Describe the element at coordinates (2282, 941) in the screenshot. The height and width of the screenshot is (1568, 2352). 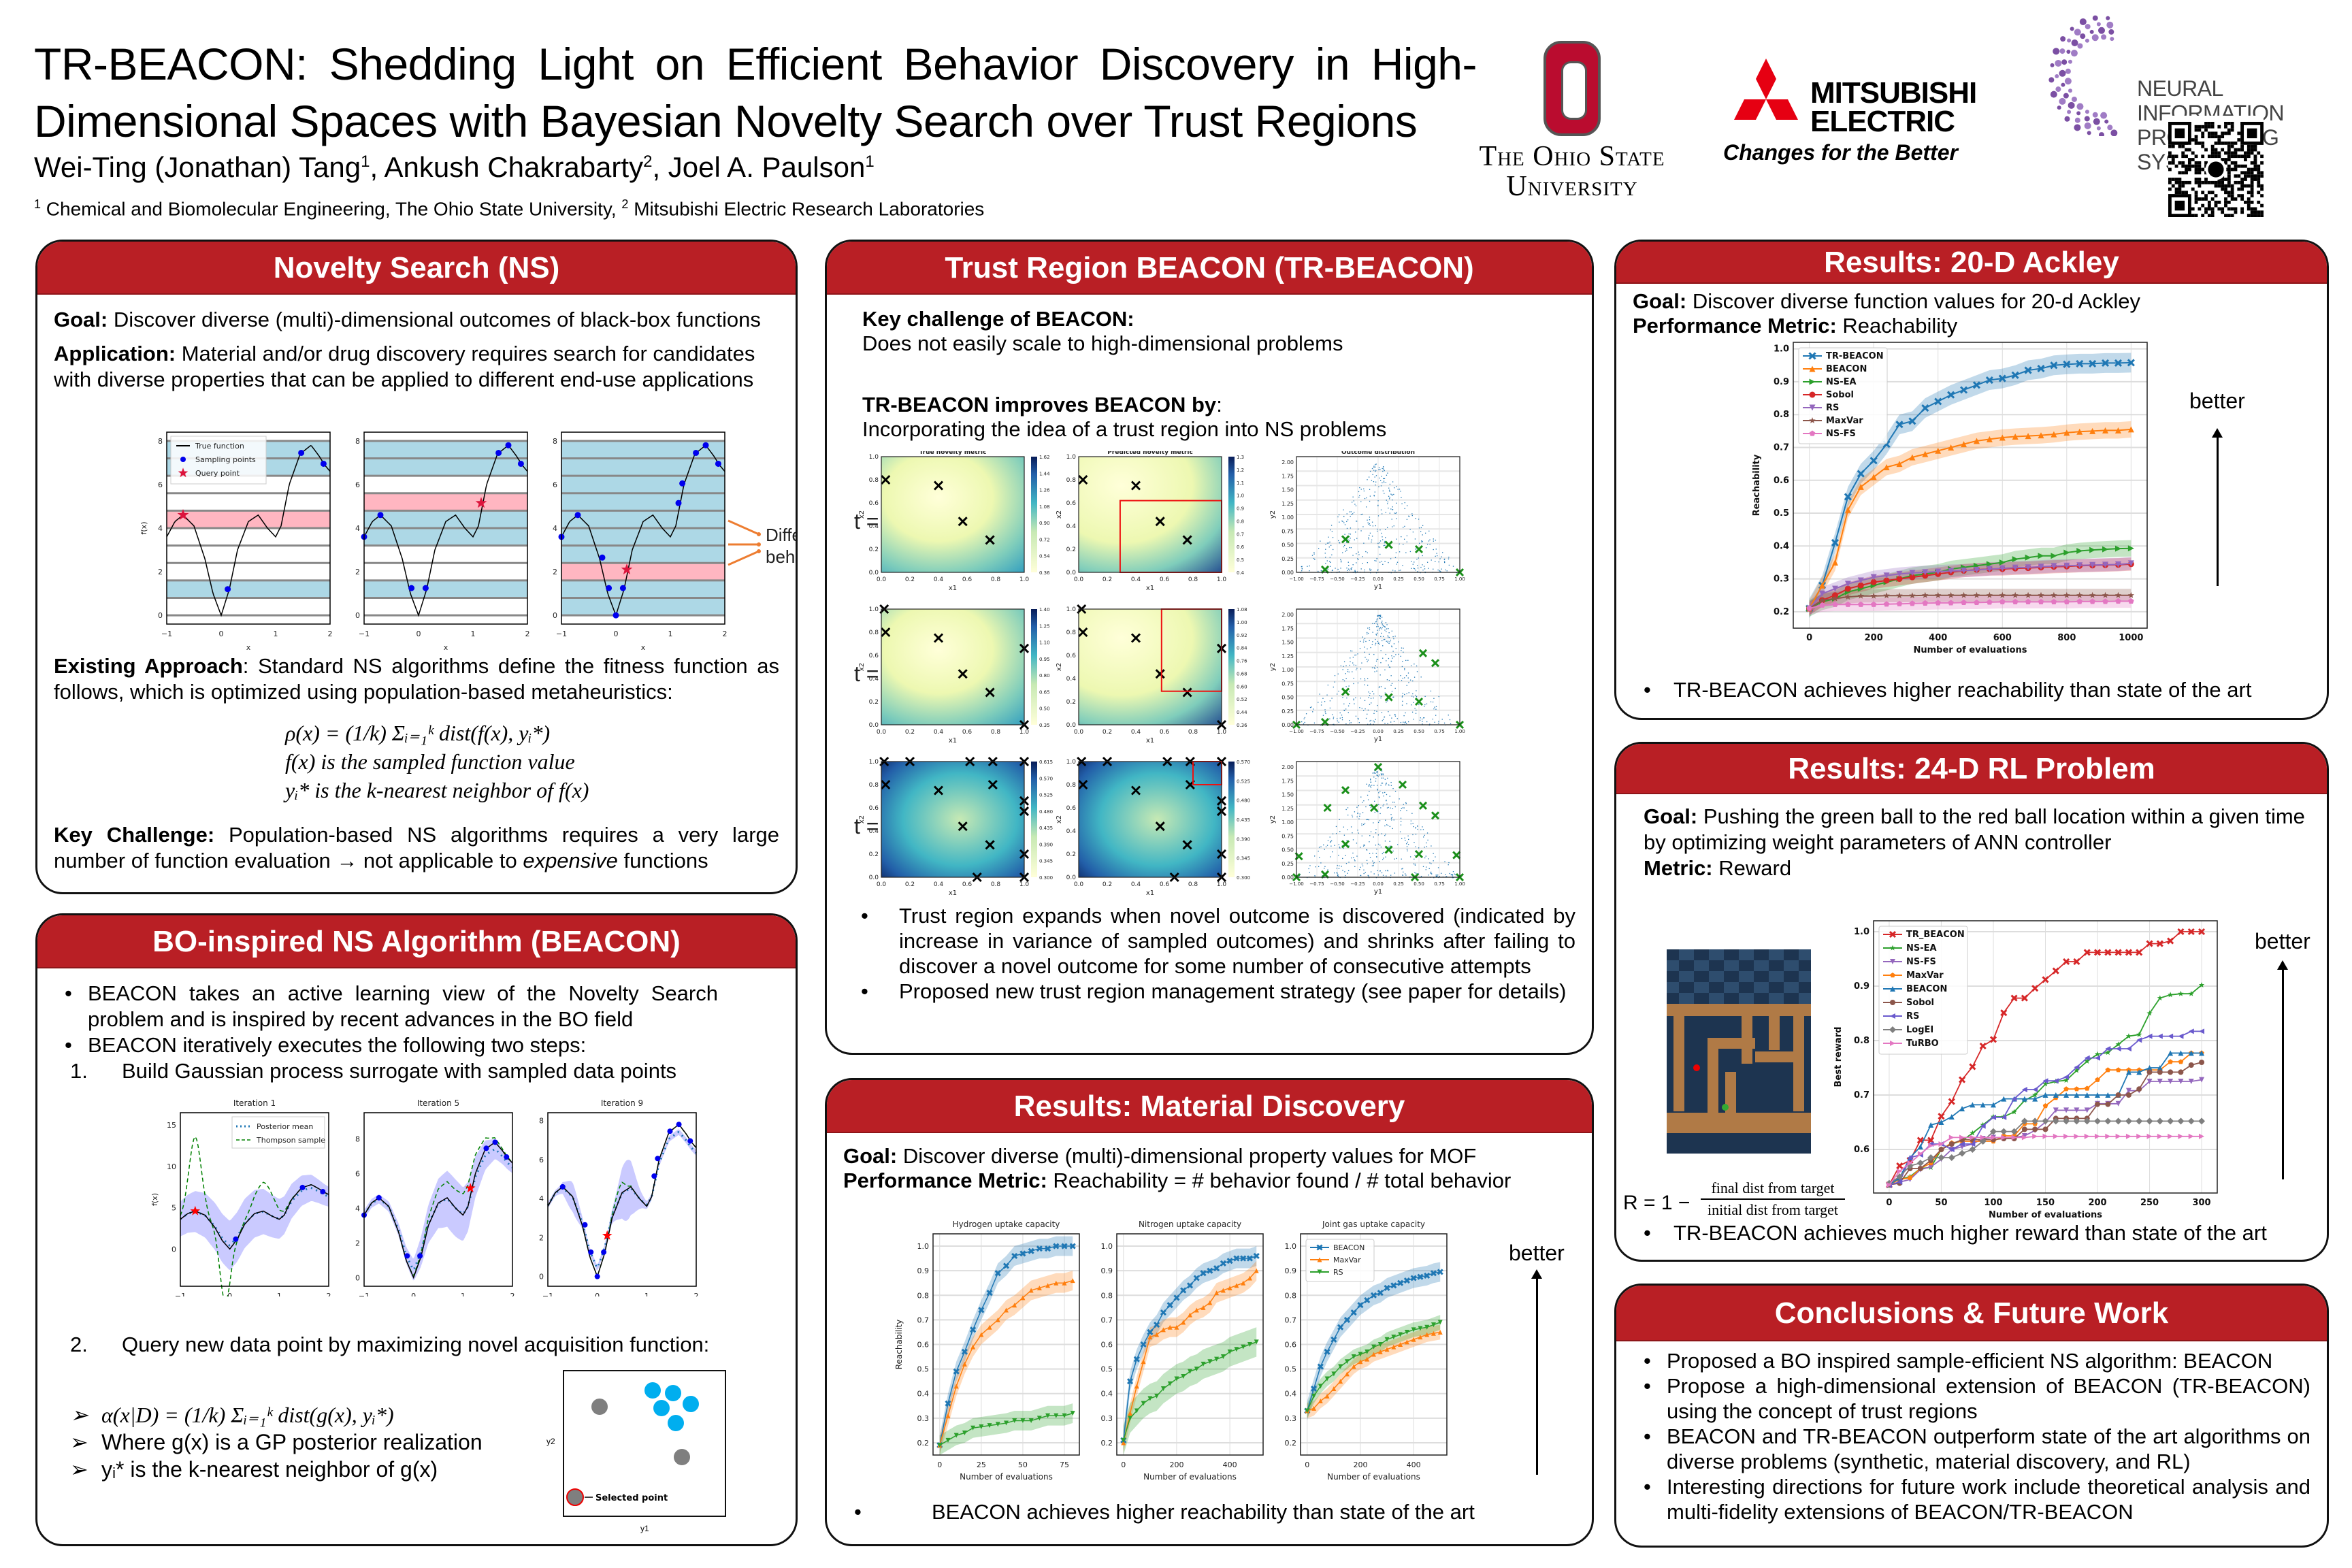
I see `better-label: better` at that location.